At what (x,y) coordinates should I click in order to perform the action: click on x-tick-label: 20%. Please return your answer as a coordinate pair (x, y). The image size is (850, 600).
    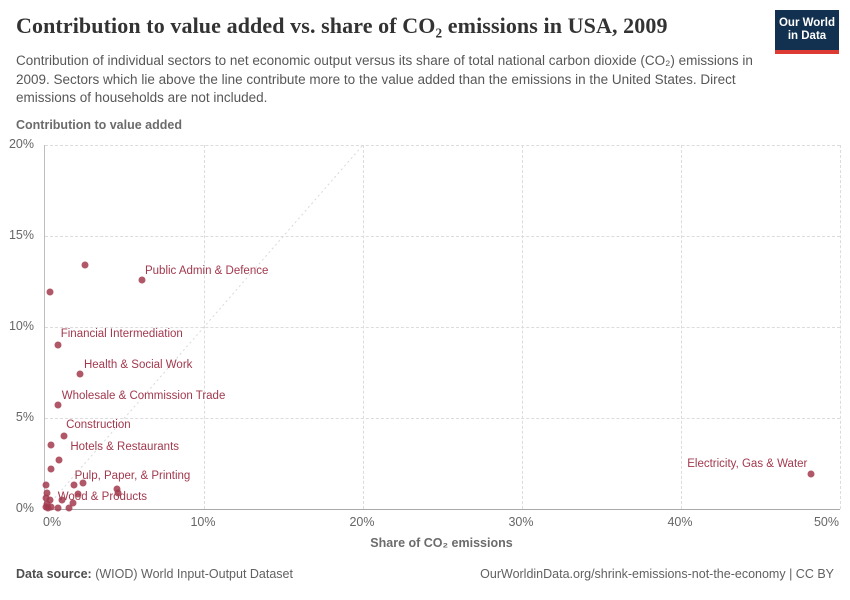
    Looking at the image, I should click on (362, 522).